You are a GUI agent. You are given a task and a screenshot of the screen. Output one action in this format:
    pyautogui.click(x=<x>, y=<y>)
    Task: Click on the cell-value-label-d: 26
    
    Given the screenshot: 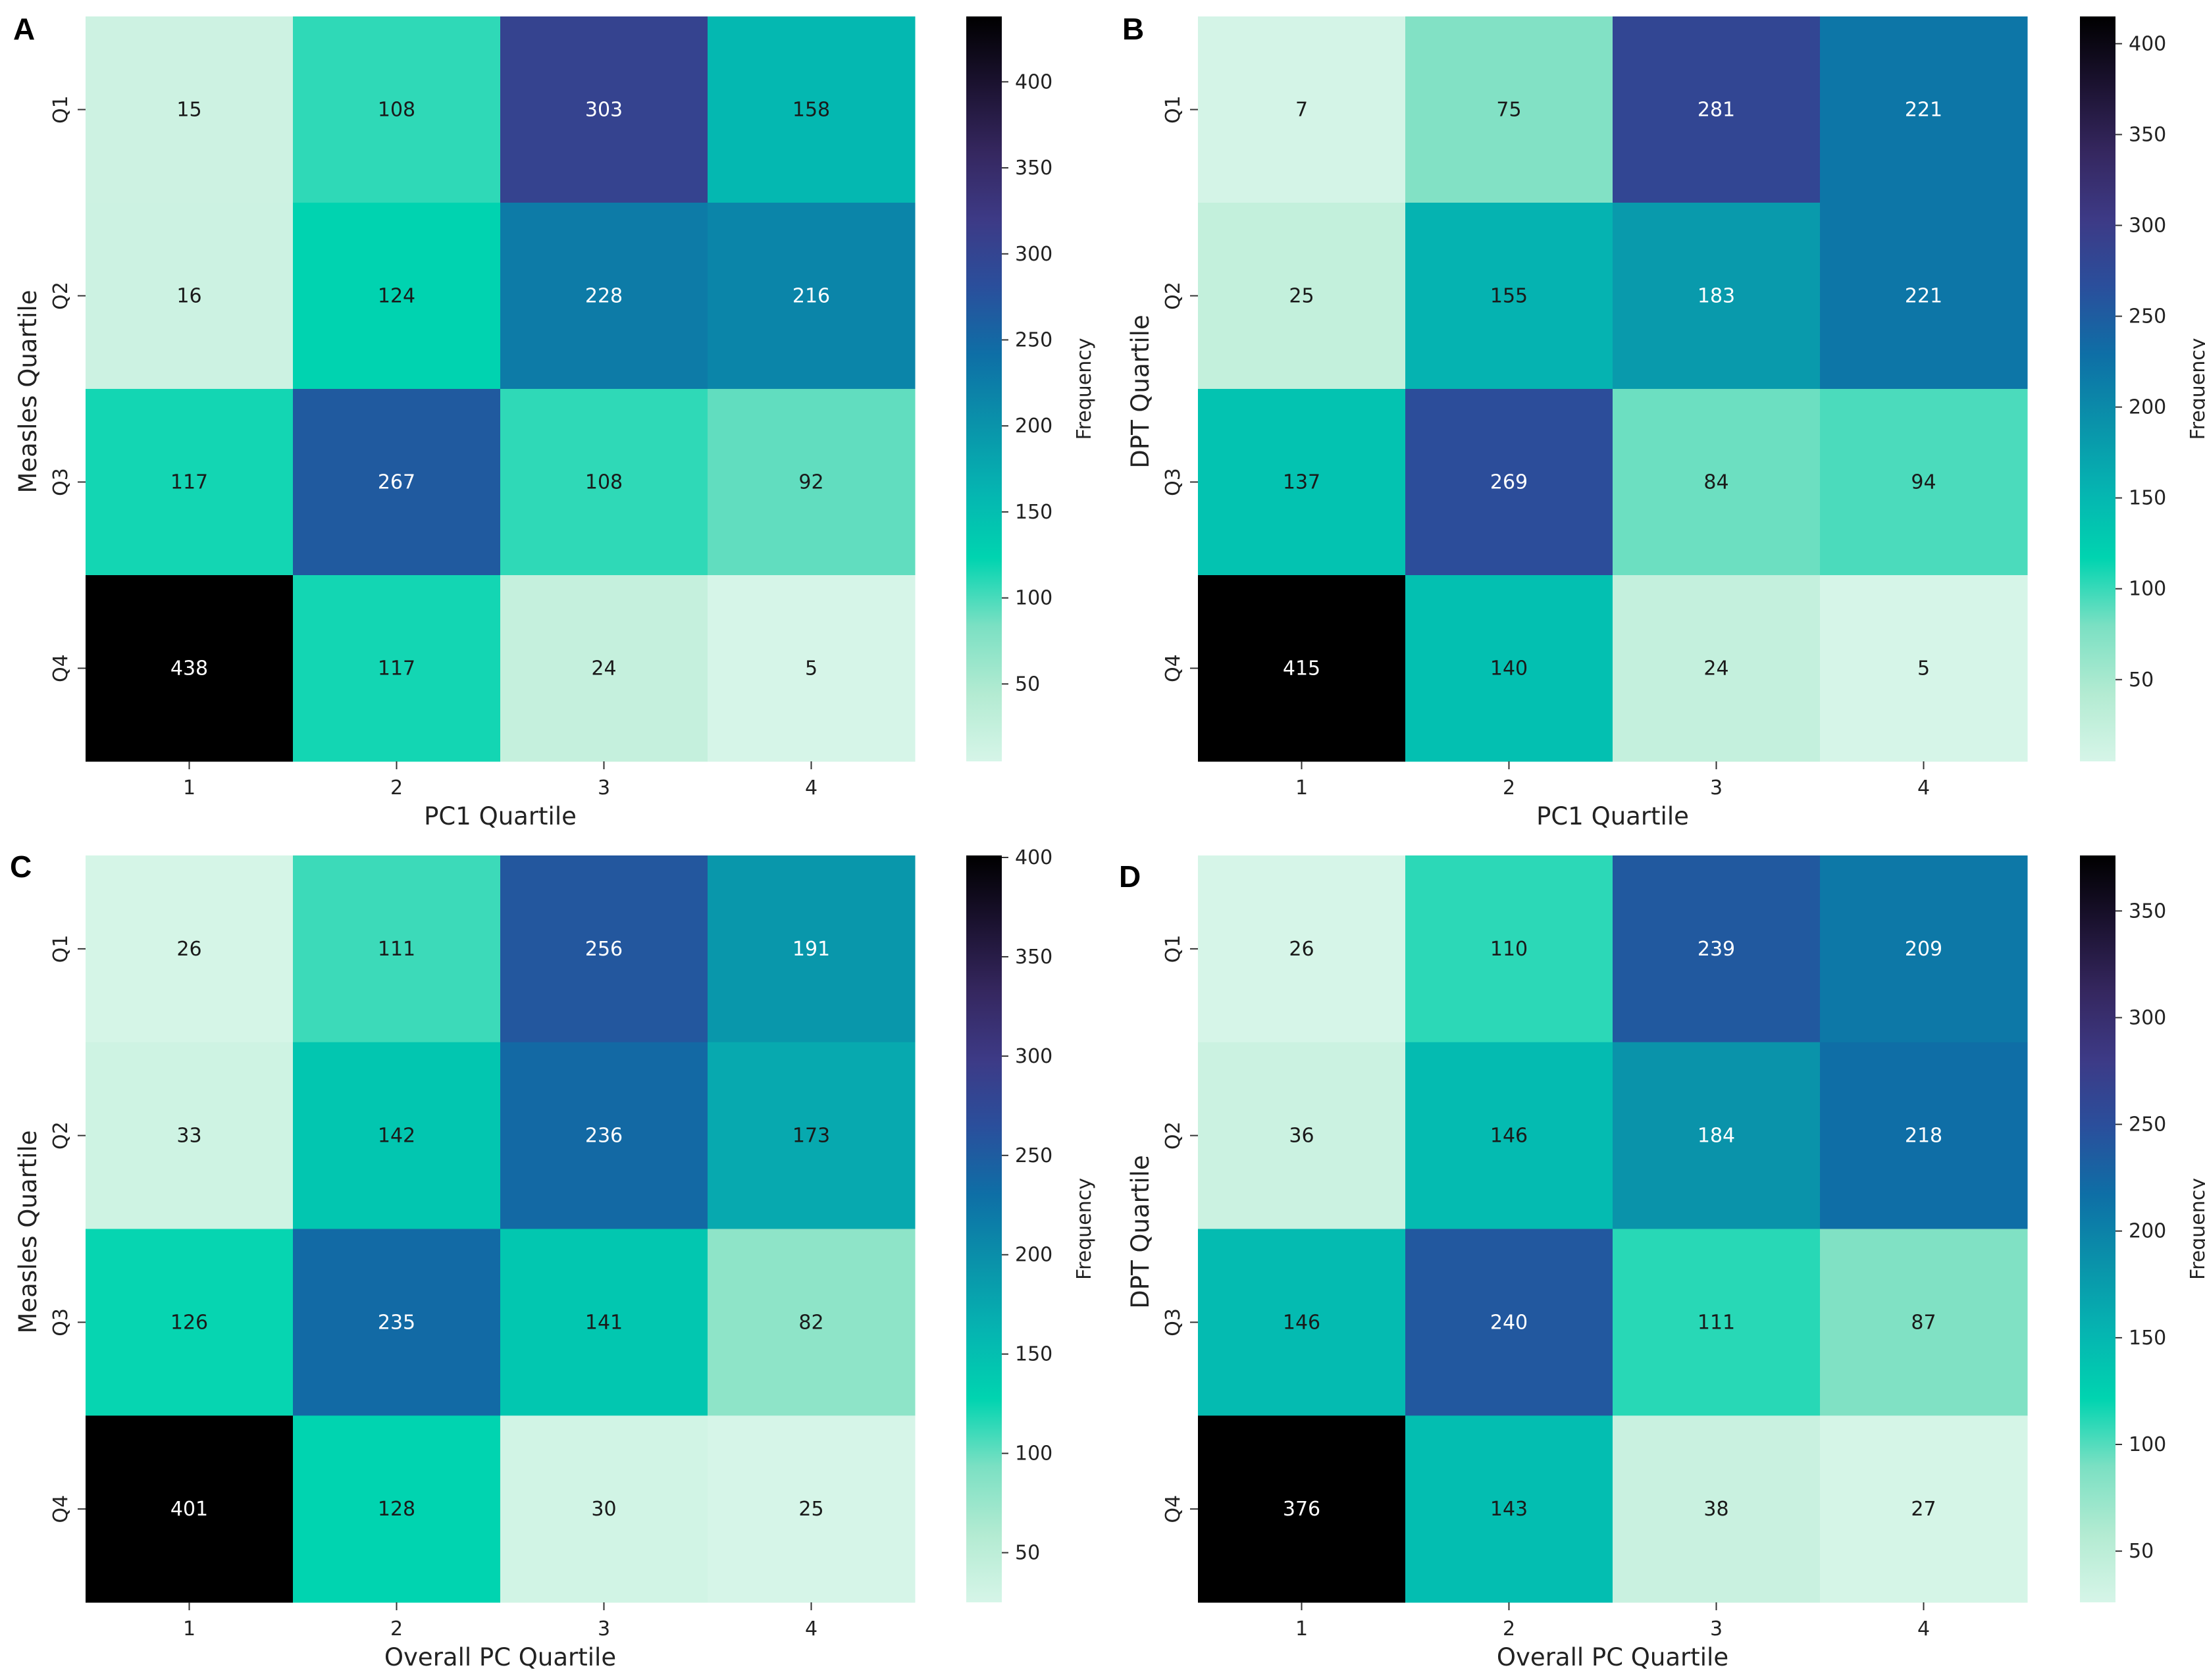 What is the action you would take?
    pyautogui.click(x=1301, y=949)
    